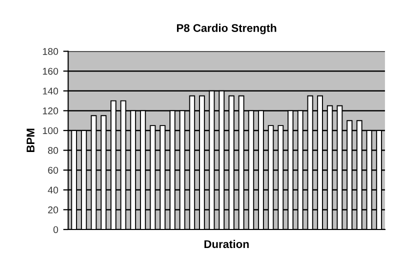  Describe the element at coordinates (50, 130) in the screenshot. I see `y-tick-label: 100` at that location.